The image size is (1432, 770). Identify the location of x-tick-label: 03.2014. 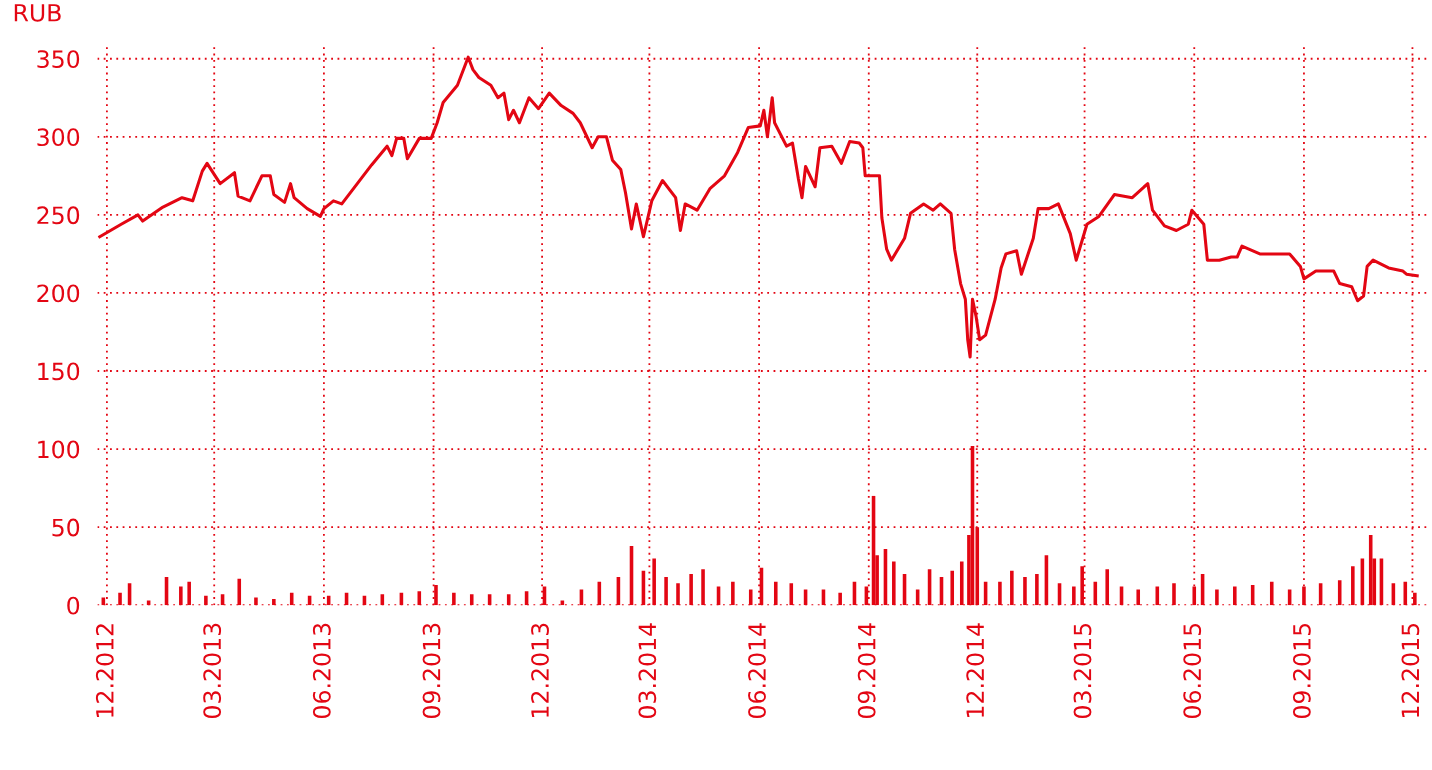
(647, 670).